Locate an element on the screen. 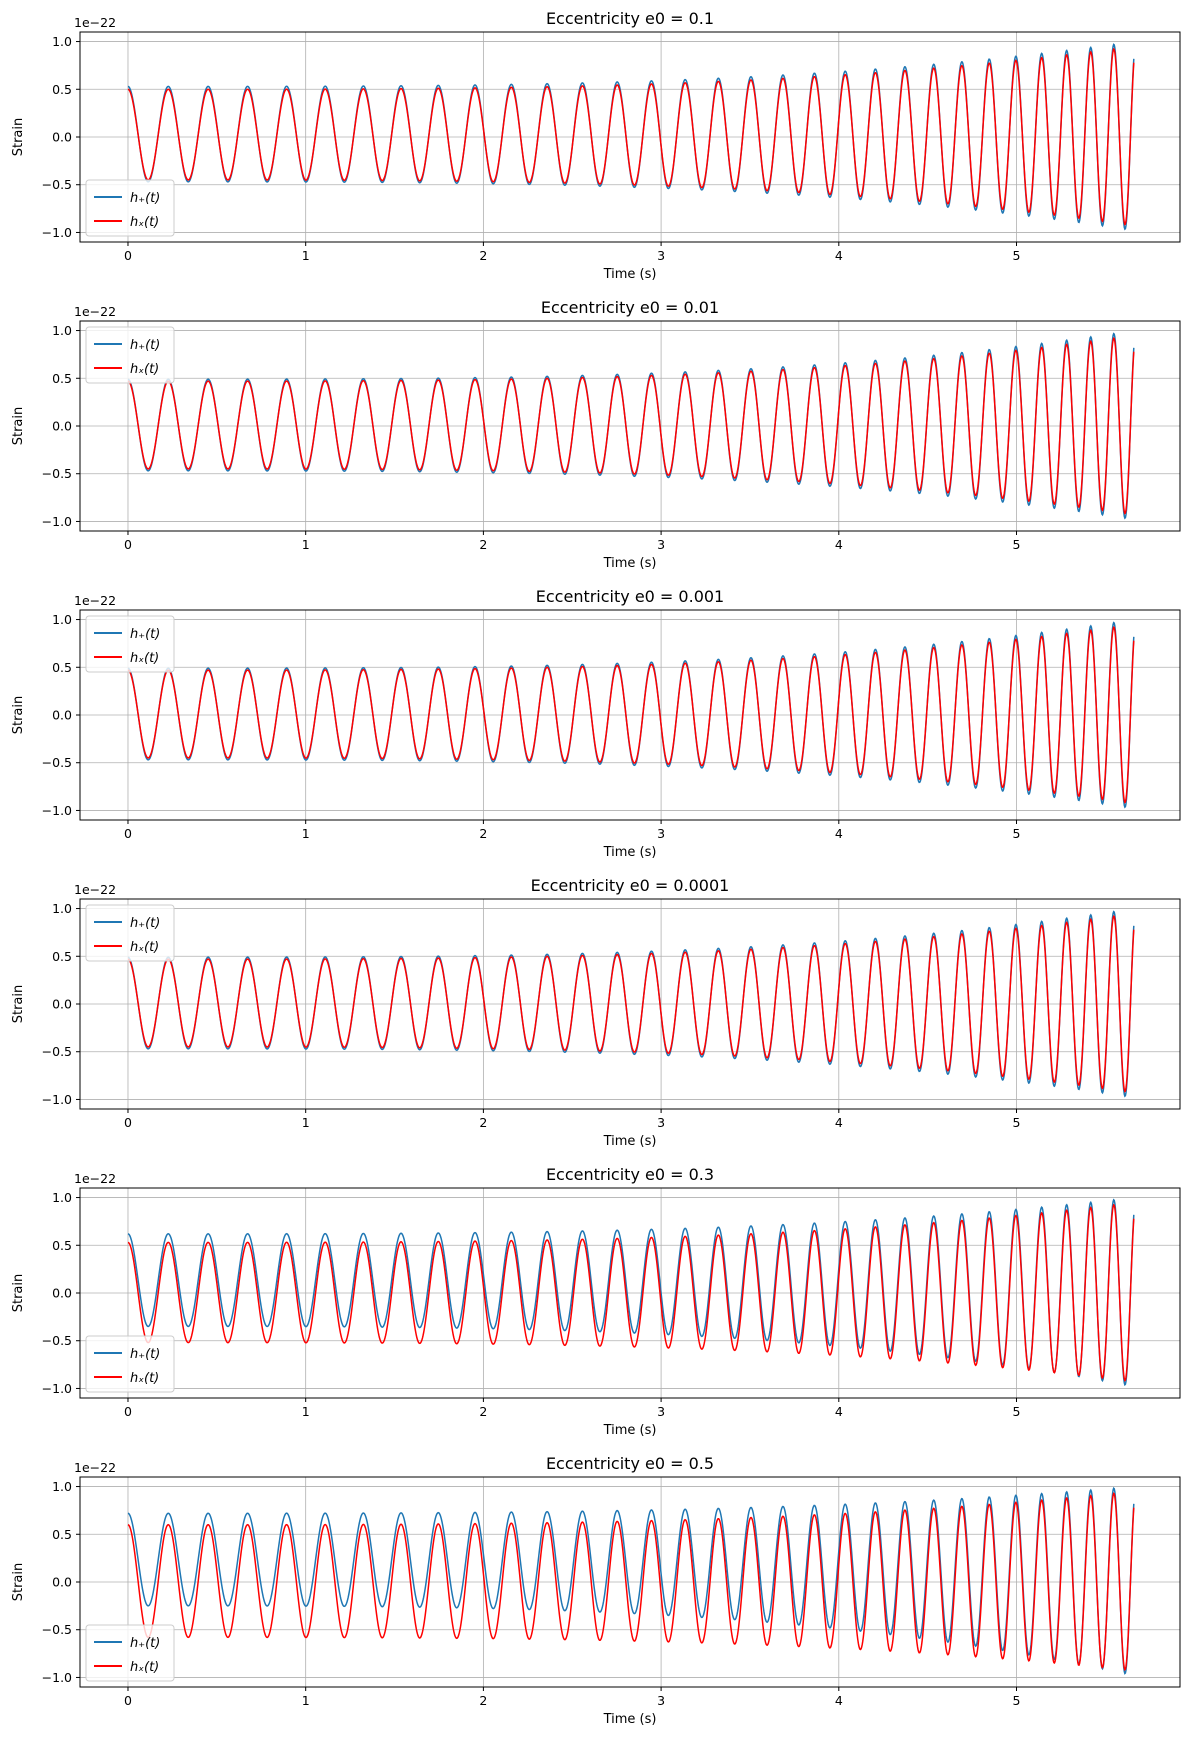  chart-title: Eccentricity e0 = 0.01 is located at coordinates (630, 307).